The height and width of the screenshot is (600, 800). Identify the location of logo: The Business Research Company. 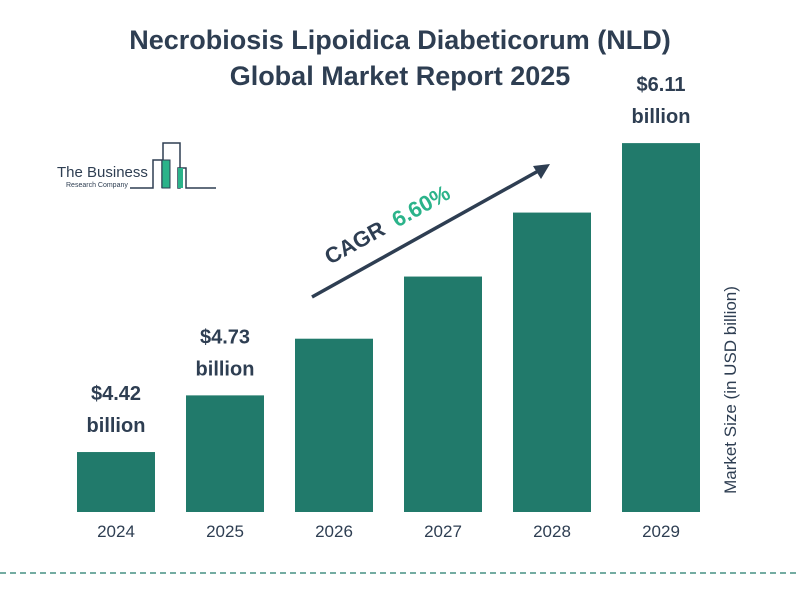
(136, 165).